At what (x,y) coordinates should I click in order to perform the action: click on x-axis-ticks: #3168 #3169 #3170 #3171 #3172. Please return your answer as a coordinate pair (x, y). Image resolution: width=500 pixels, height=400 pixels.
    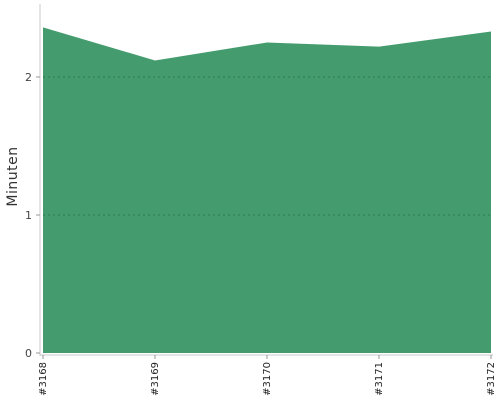
    Looking at the image, I should click on (267, 375).